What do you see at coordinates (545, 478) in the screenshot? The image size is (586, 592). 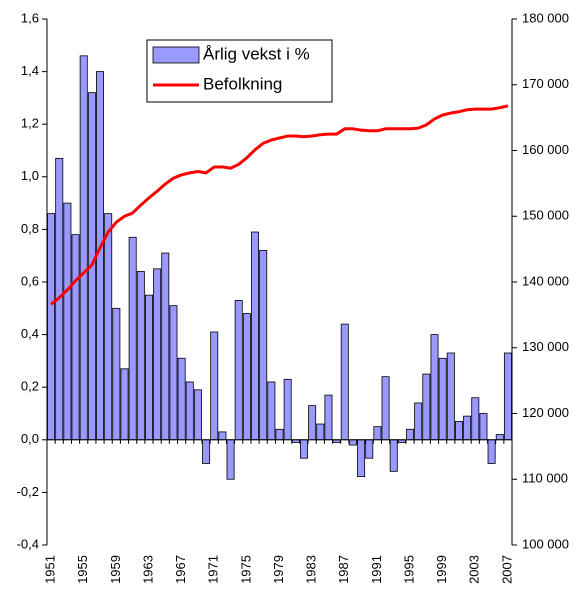 I see `y2-tick-label: 110 000` at bounding box center [545, 478].